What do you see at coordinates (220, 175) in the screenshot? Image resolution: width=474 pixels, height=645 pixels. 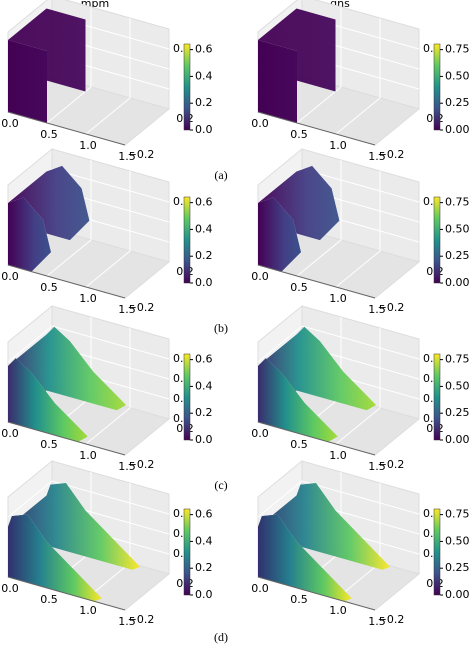 I see `caption: (a)` at bounding box center [220, 175].